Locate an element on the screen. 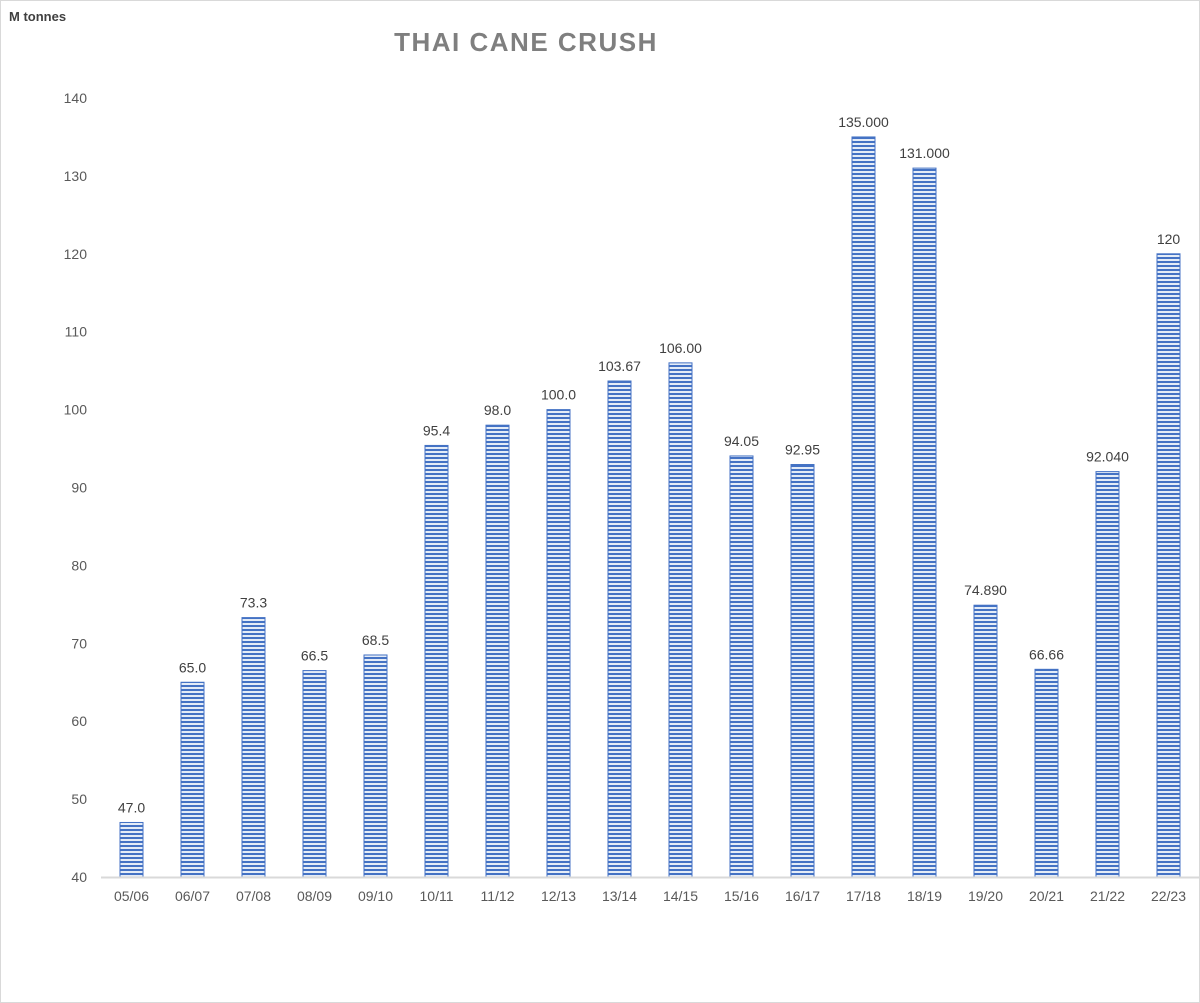 The height and width of the screenshot is (1003, 1200). x-tick-label: 05/06 is located at coordinates (131, 896).